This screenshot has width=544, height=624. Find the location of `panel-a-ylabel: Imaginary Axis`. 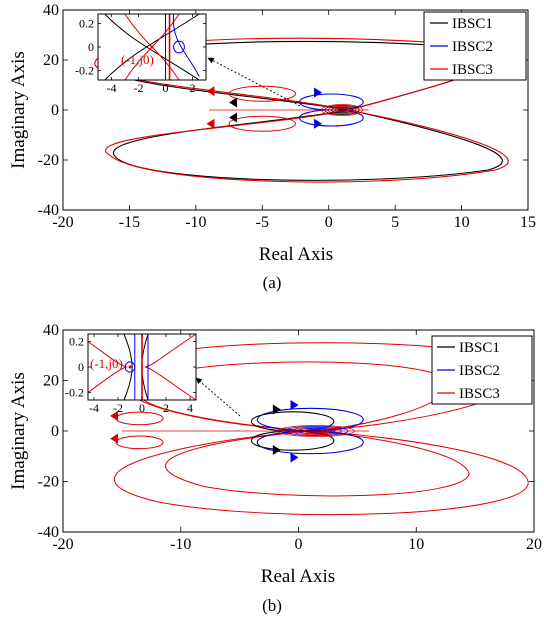

panel-a-ylabel: Imaginary Axis is located at coordinates (18, 110).